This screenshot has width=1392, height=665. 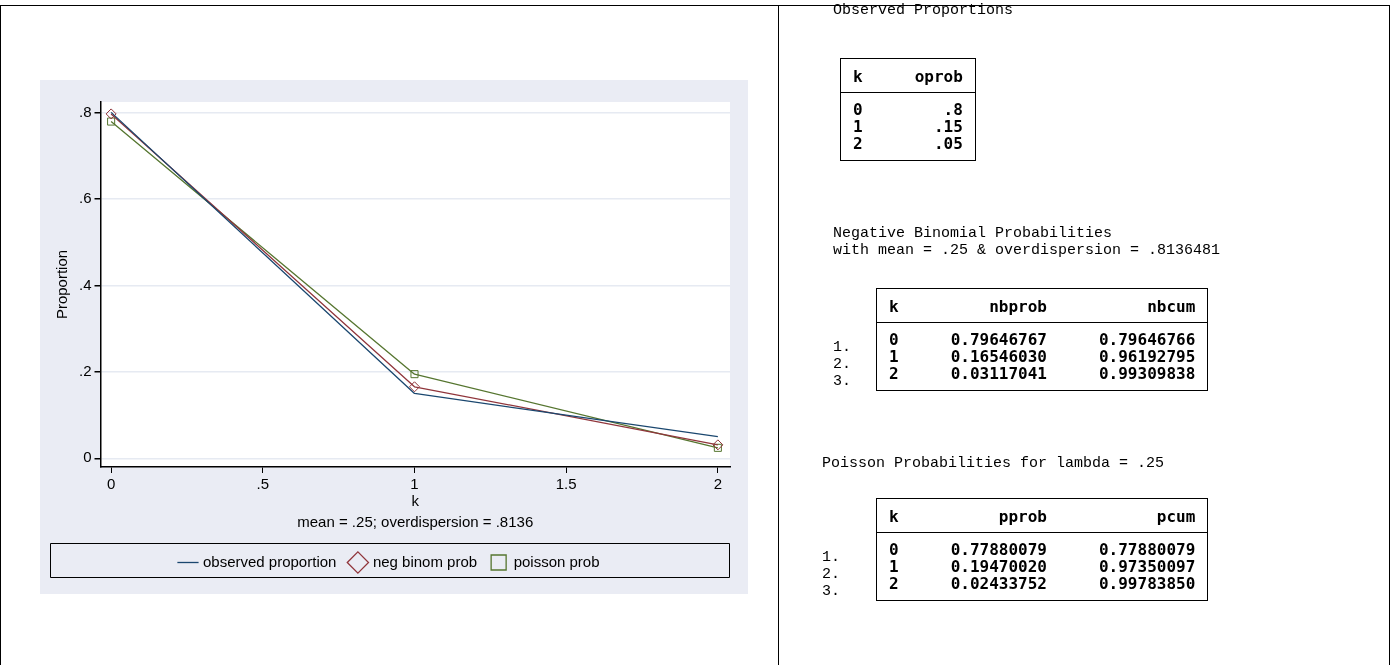 What do you see at coordinates (1027, 250) in the screenshot?
I see `text: with mean = .25 & overdispersion = .8136481` at bounding box center [1027, 250].